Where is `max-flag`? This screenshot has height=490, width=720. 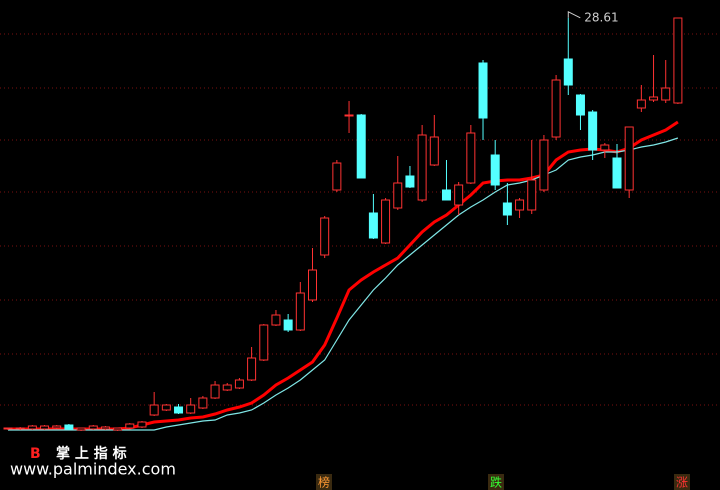
max-flag is located at coordinates (574, 14).